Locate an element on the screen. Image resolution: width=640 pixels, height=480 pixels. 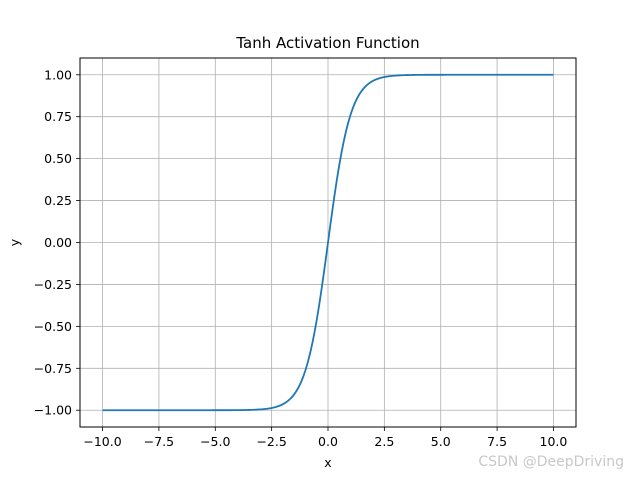
watermark: CSDN @DeepDriving is located at coordinates (551, 462).